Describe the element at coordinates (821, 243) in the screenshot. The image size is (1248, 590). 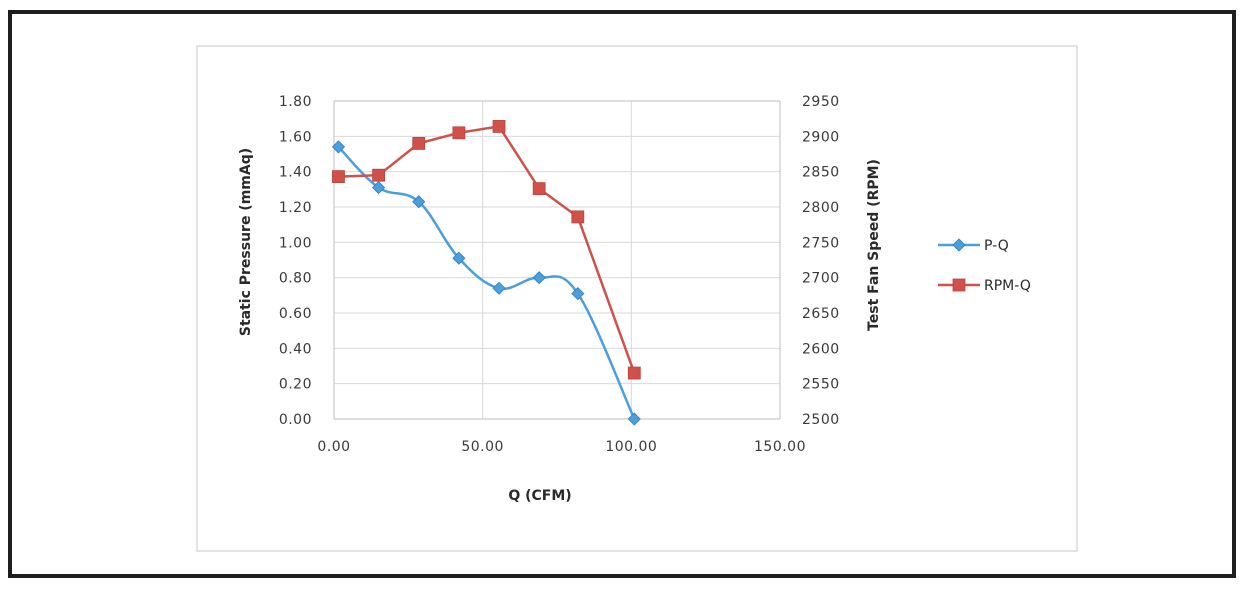
I see `y-right-tick-label: 2750` at that location.